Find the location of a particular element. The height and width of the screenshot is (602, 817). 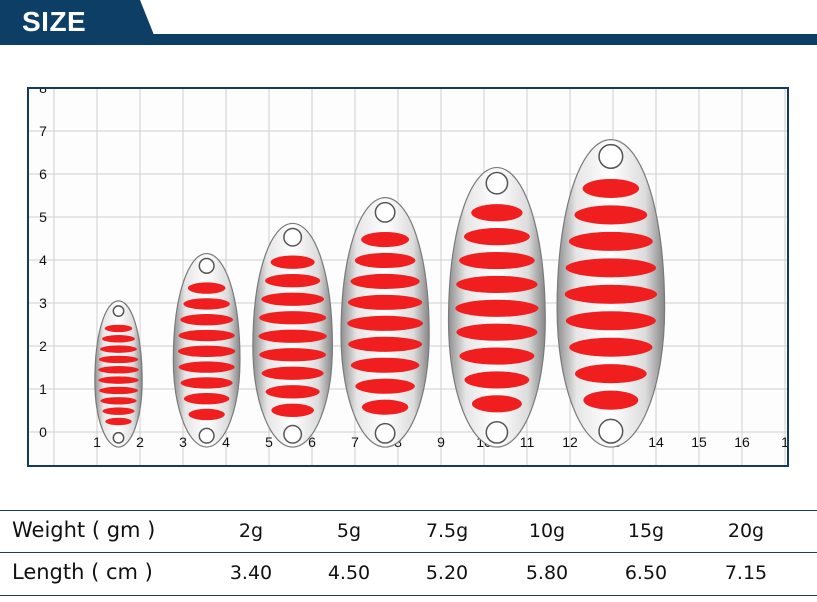

y-tick-label: 8 is located at coordinates (43, 92).